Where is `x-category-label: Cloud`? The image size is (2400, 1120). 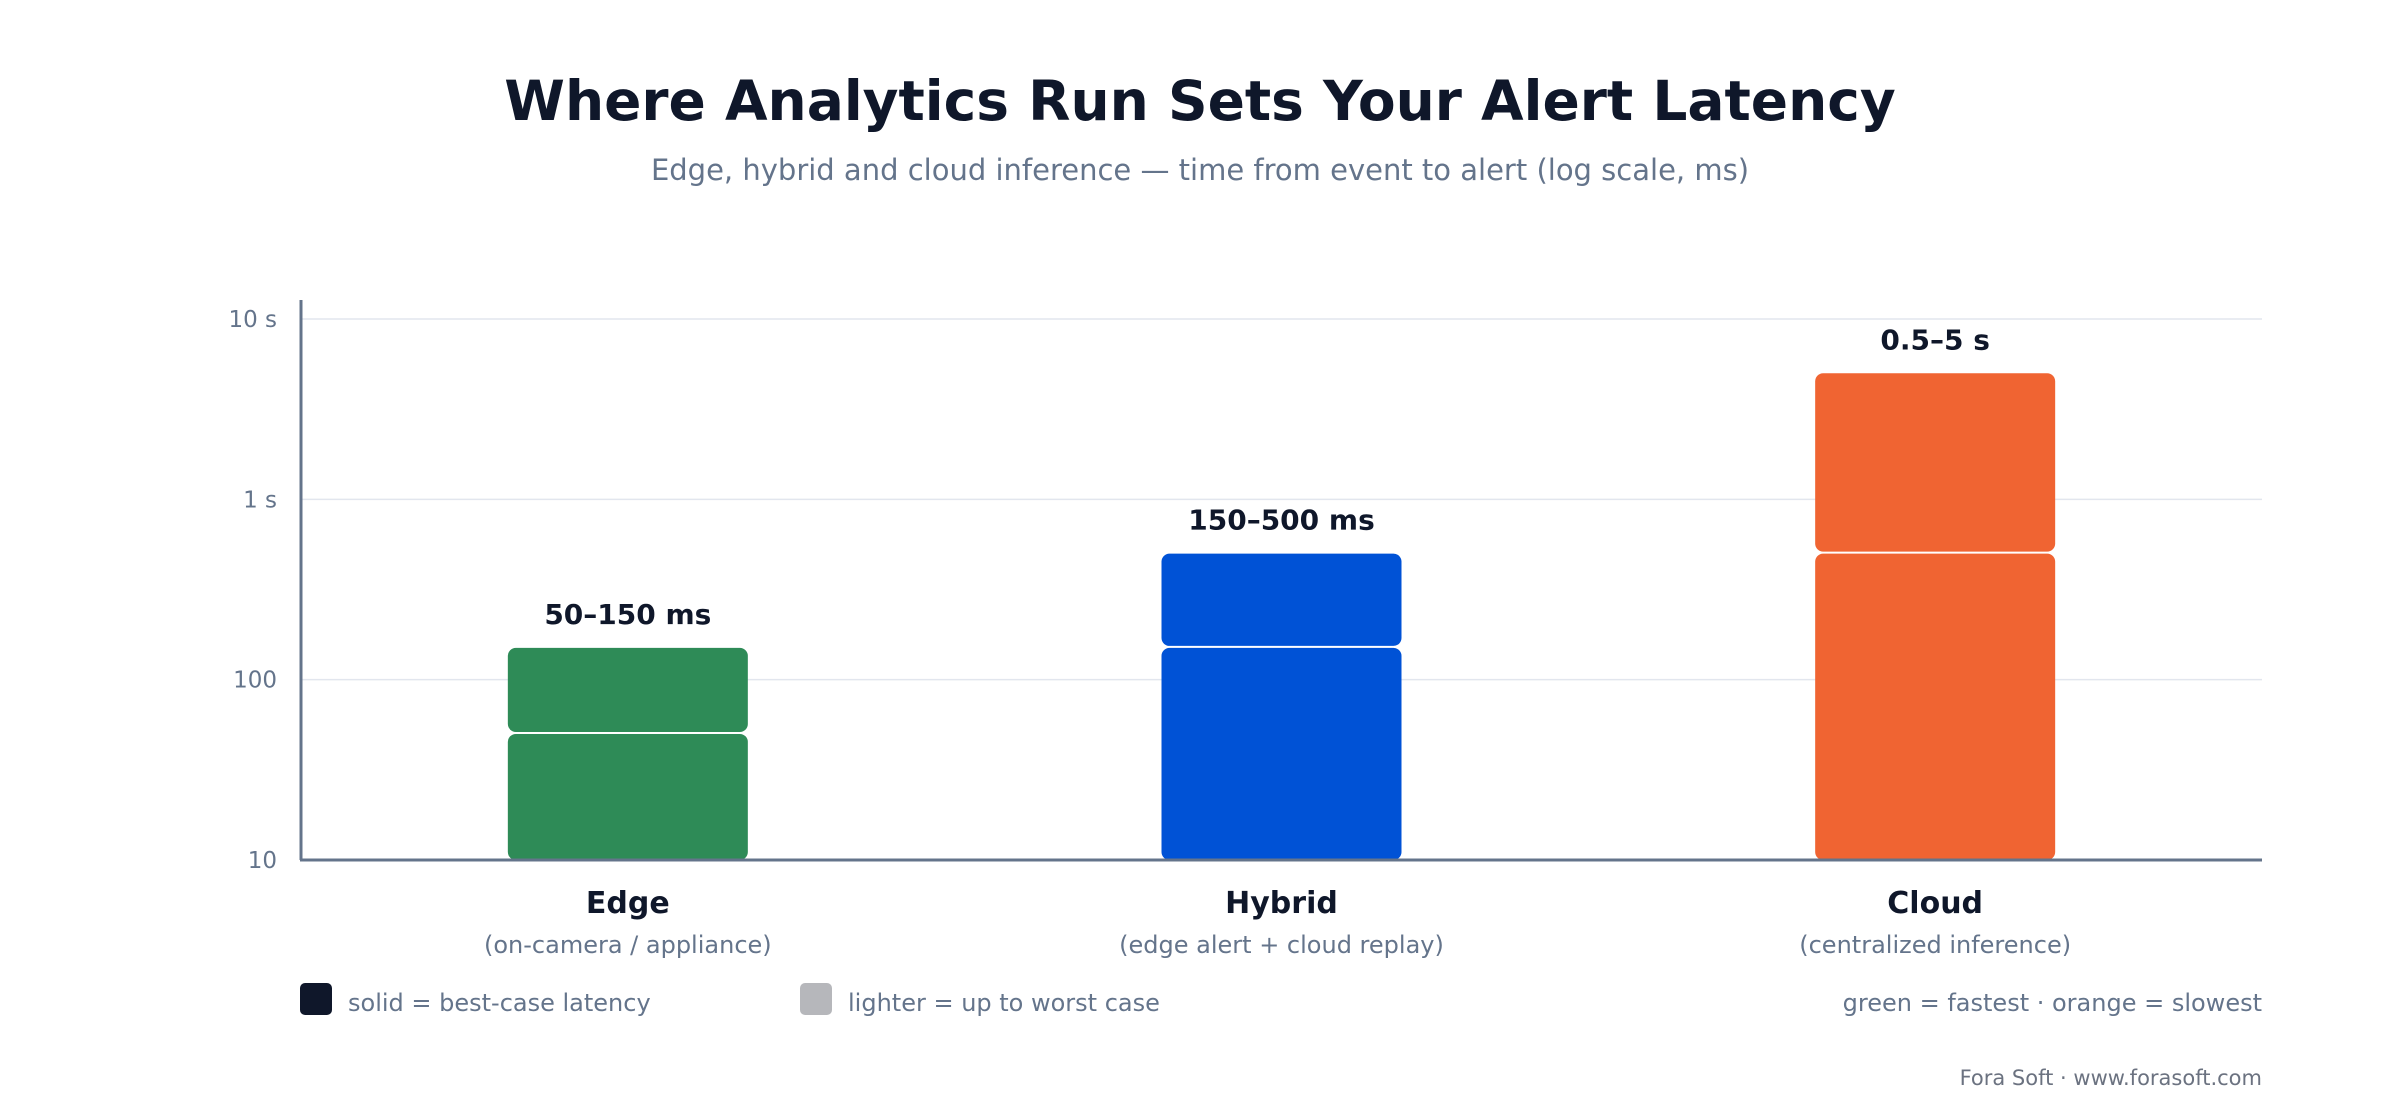
x-category-label: Cloud is located at coordinates (1935, 903).